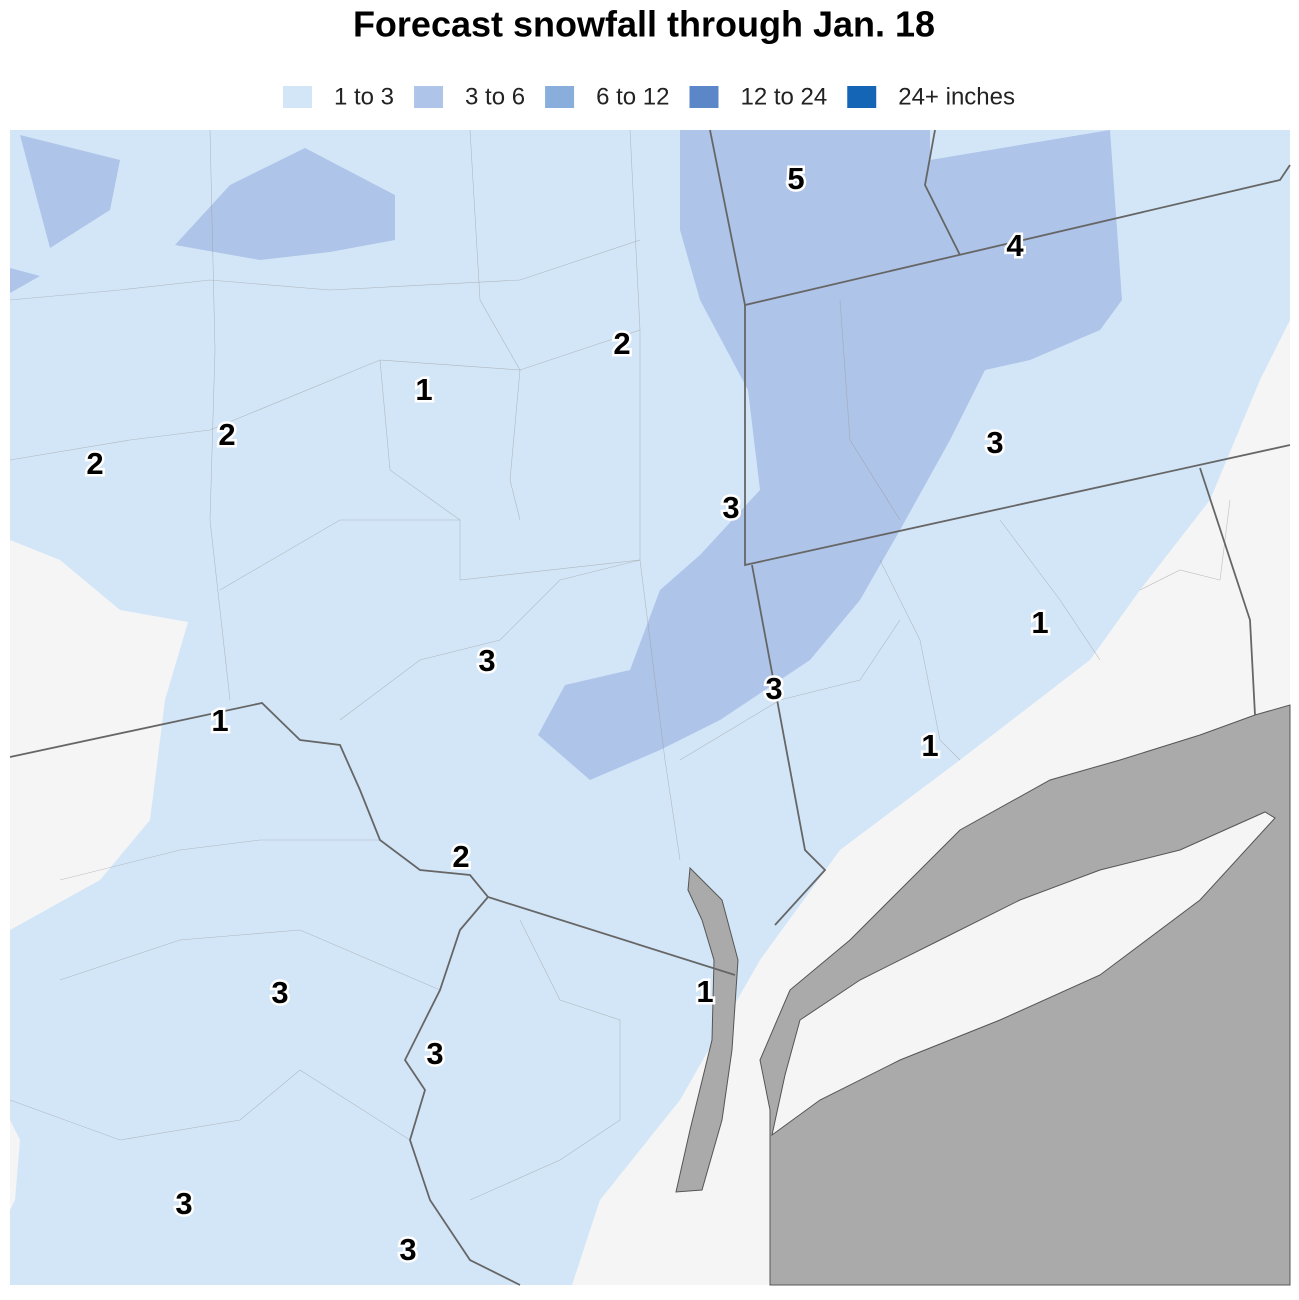 This screenshot has height=1300, width=1299. Describe the element at coordinates (644, 24) in the screenshot. I see `title: Forecast snowfall through Jan. 18` at that location.